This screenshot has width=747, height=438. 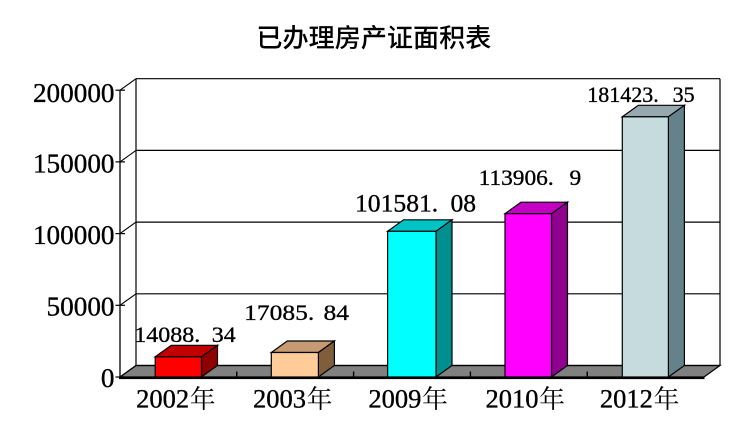 I want to click on svg-text: 2003, so click(x=279, y=398).